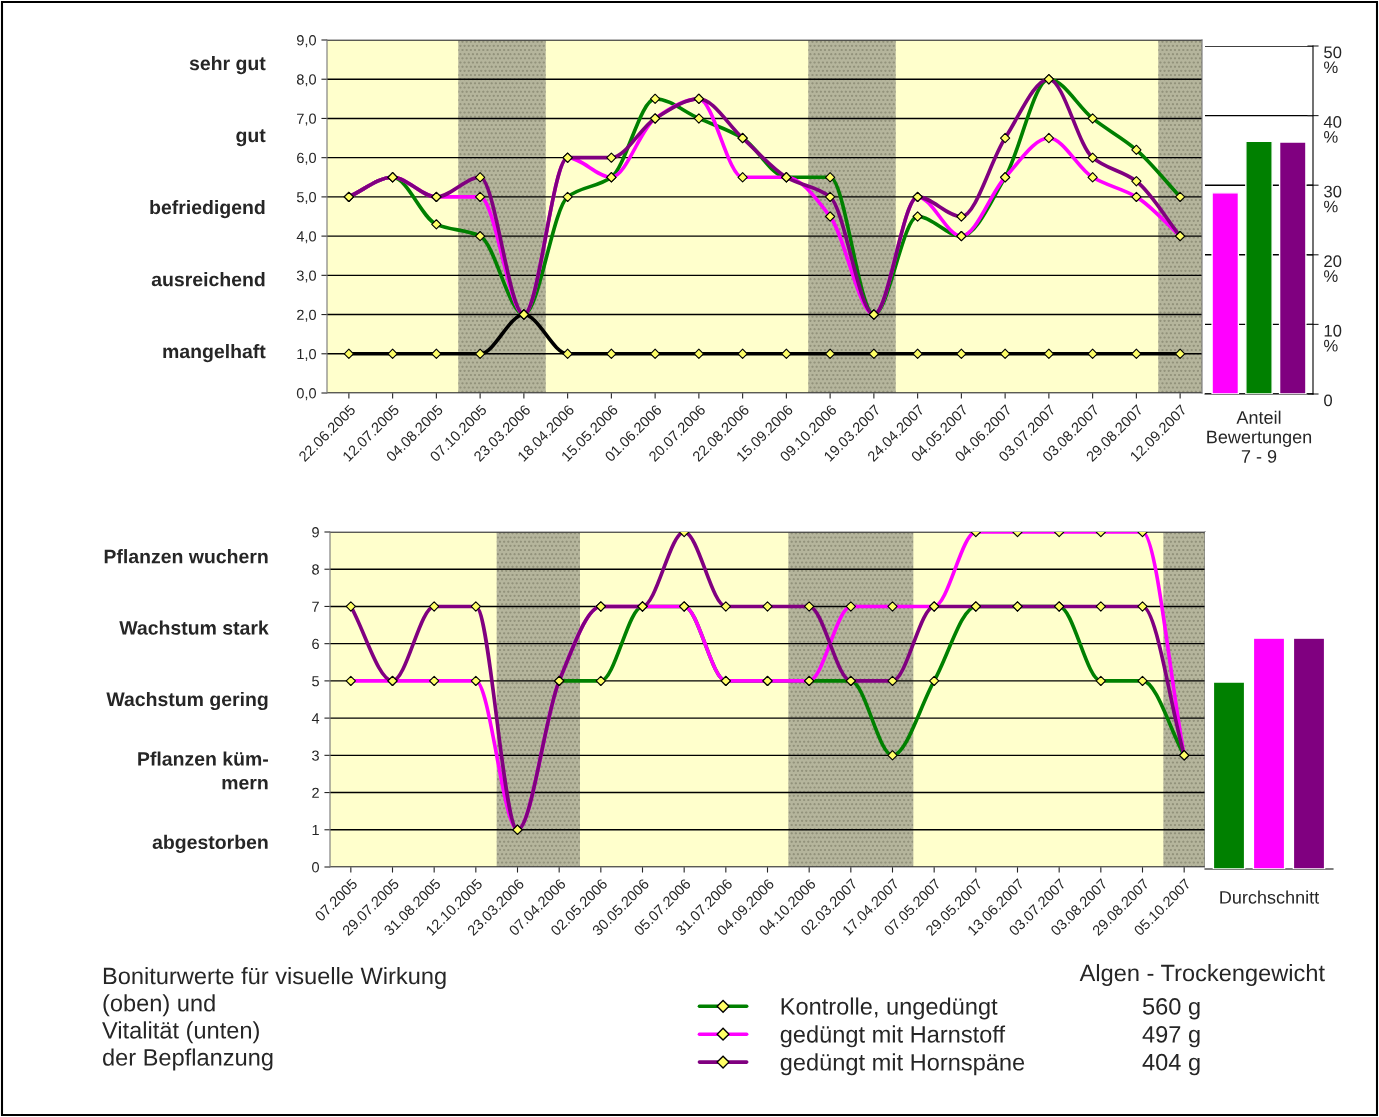  I want to click on legend-label: Kontrolle, ungedüngt, so click(889, 1008).